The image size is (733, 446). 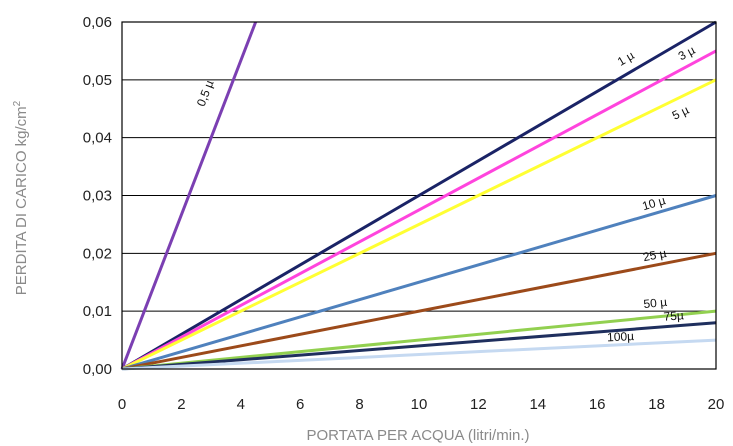 What do you see at coordinates (417, 435) in the screenshot?
I see `x-axis-title: PORTATA PER ACQUA (litri/min.)` at bounding box center [417, 435].